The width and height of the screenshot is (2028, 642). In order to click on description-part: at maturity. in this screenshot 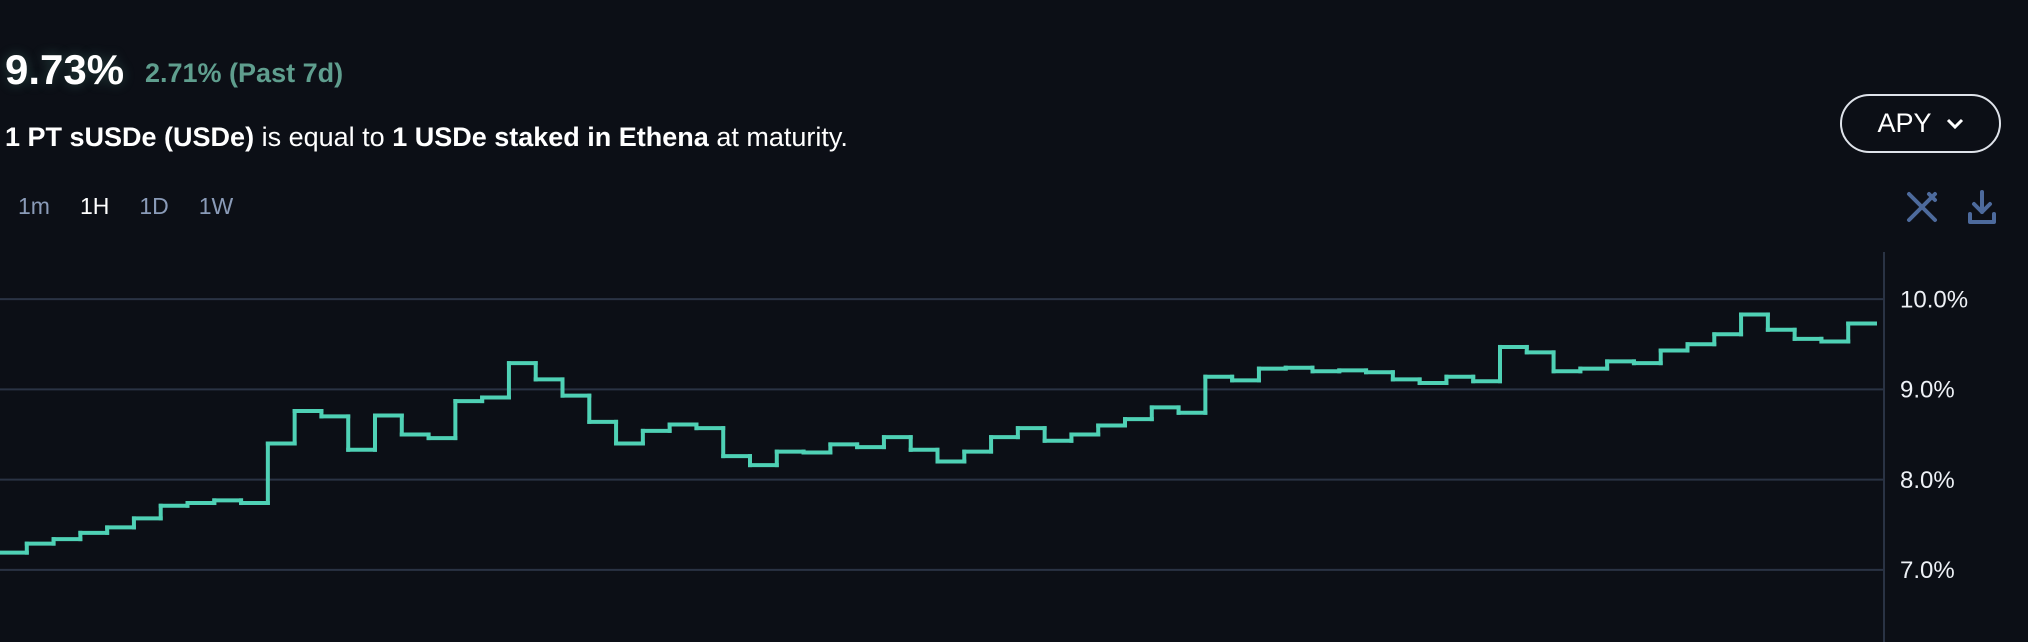, I will do `click(782, 137)`.